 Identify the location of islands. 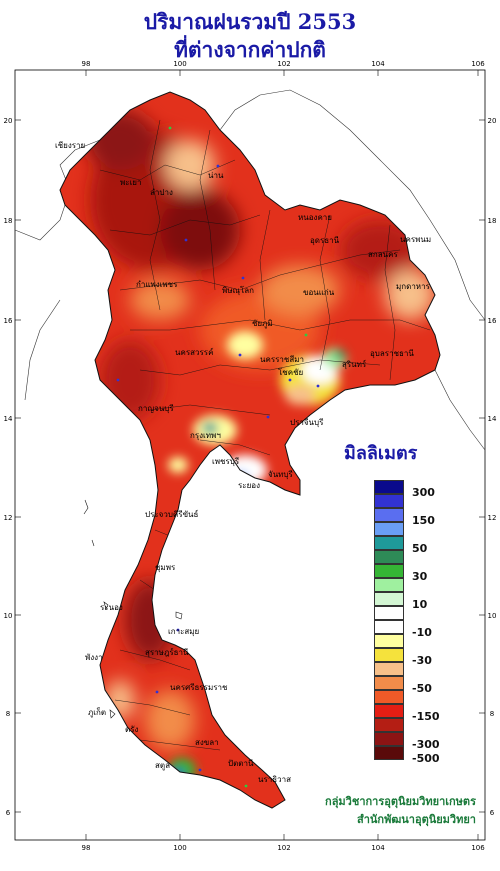
(133, 609).